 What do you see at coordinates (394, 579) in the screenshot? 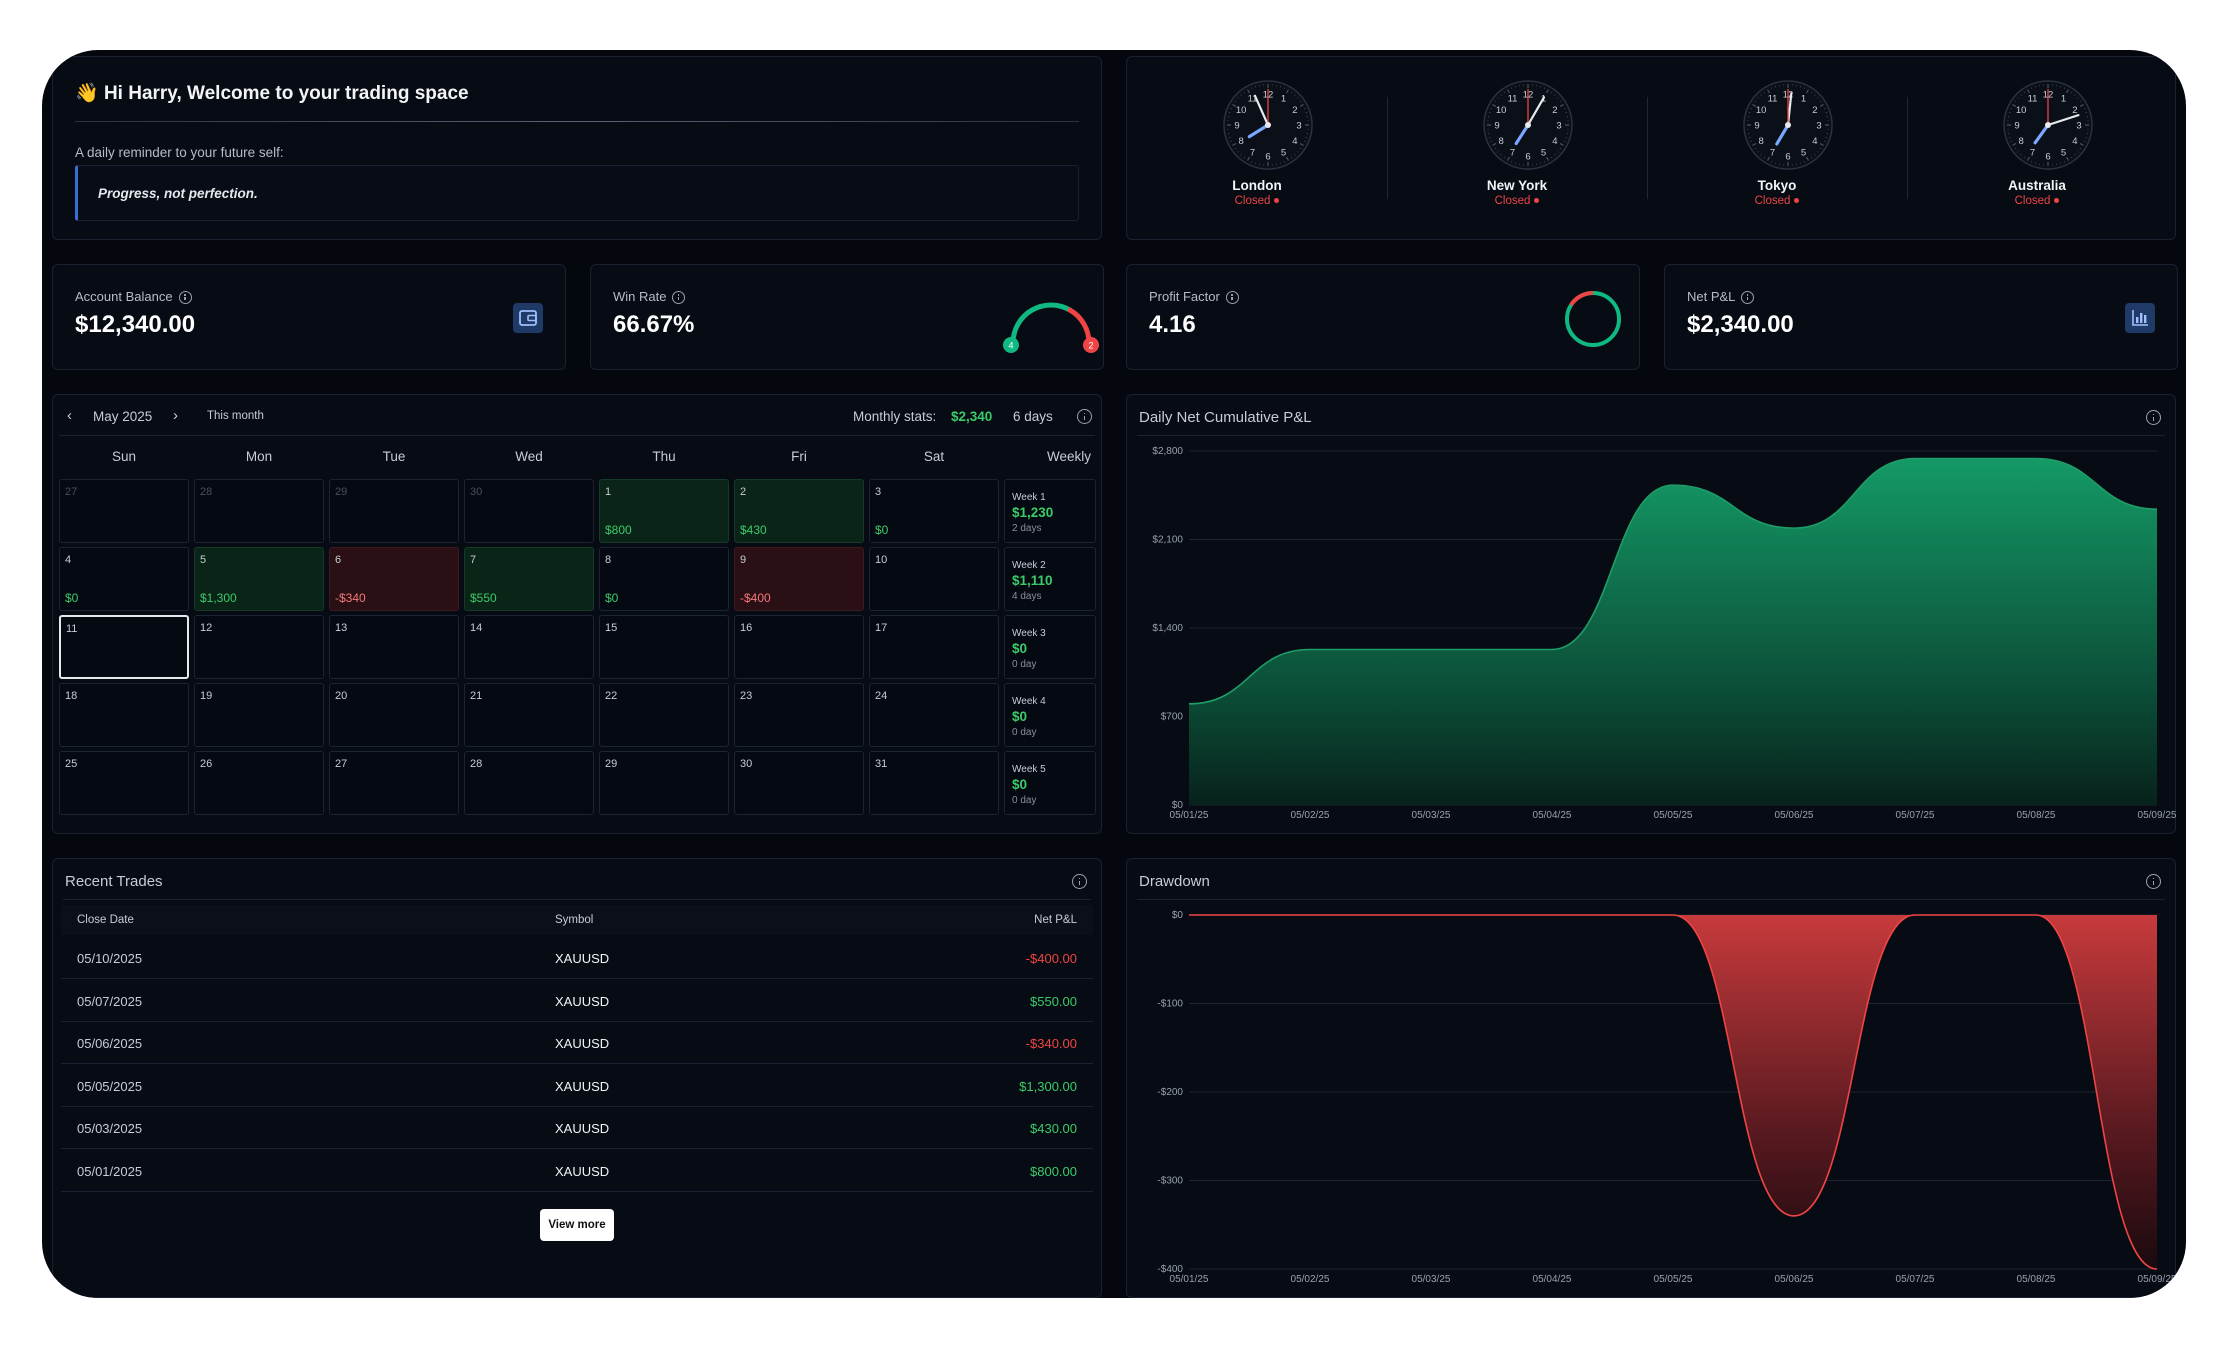
I see `calendar-day: 6 -$340` at bounding box center [394, 579].